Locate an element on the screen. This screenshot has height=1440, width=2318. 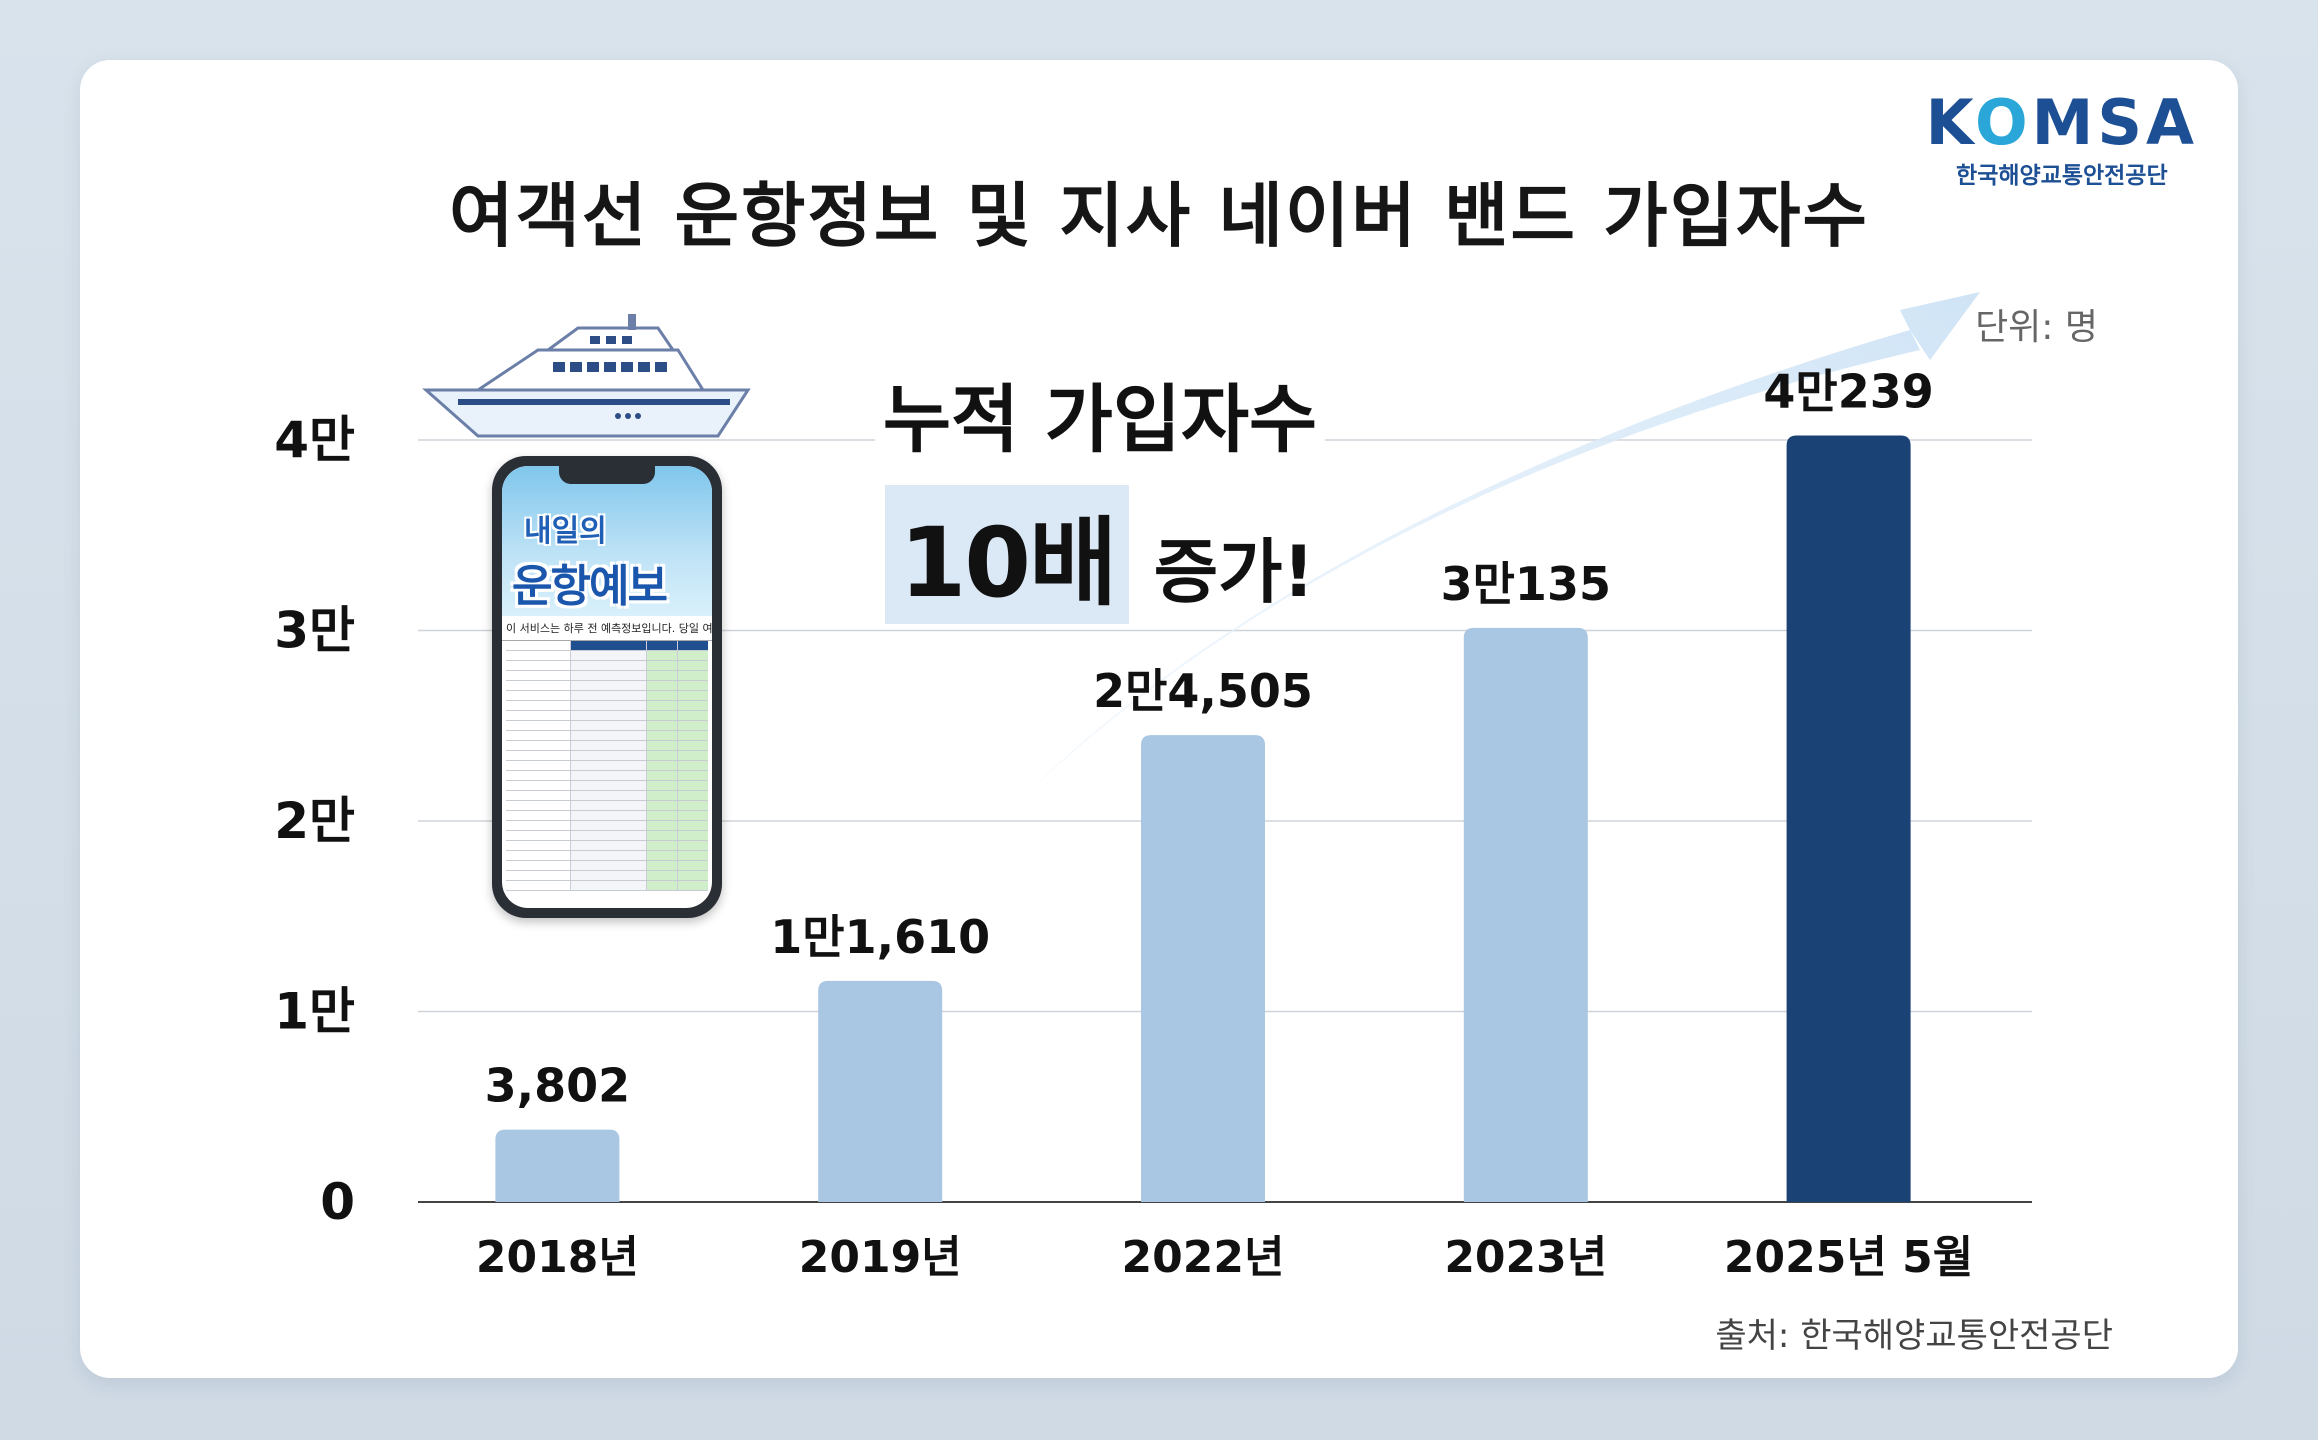
phone-table-header is located at coordinates (607, 646).